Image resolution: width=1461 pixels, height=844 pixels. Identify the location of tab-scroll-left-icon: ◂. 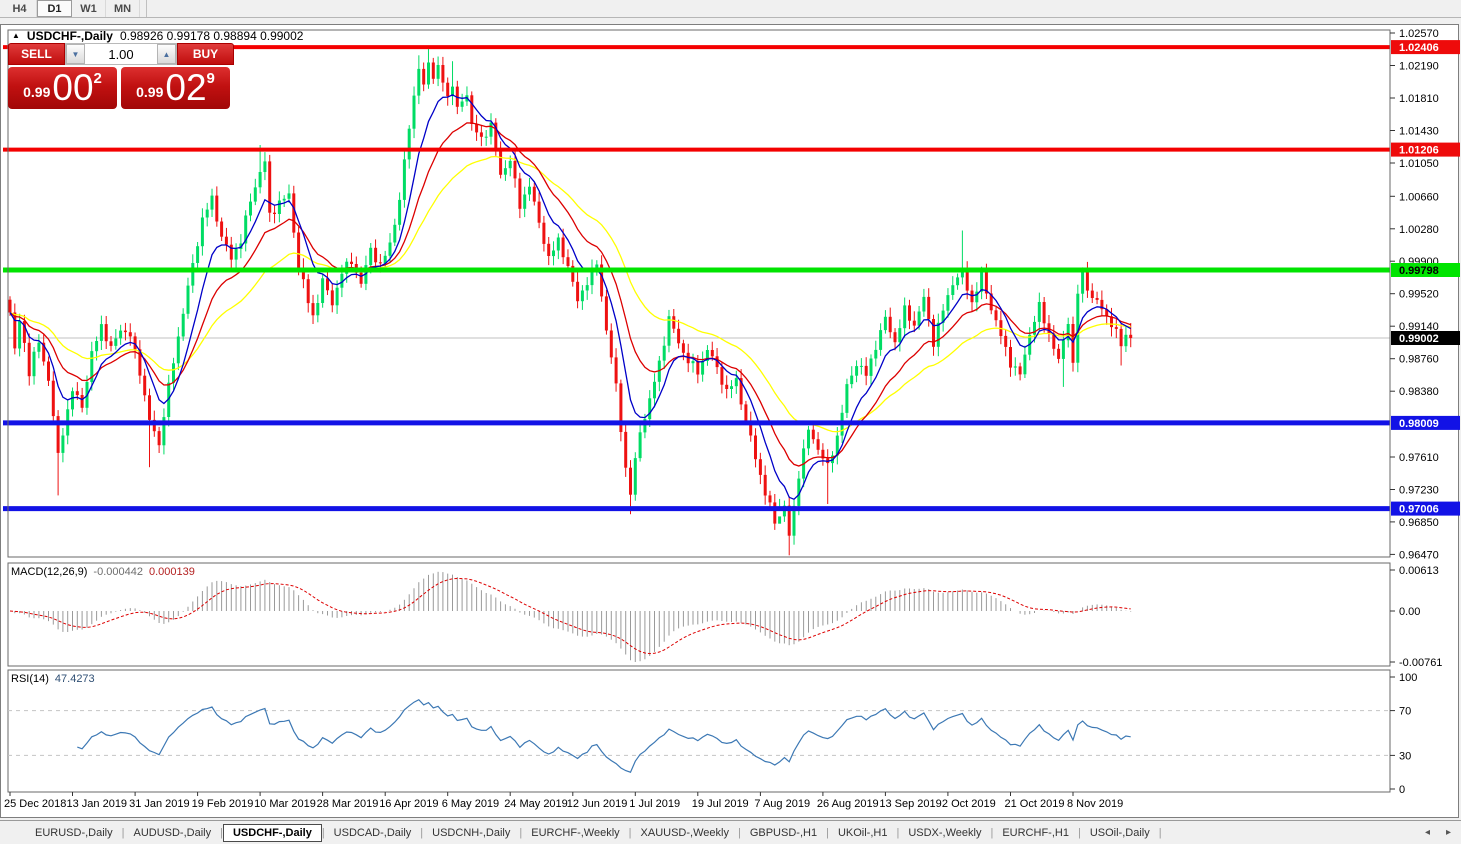
(1427, 832).